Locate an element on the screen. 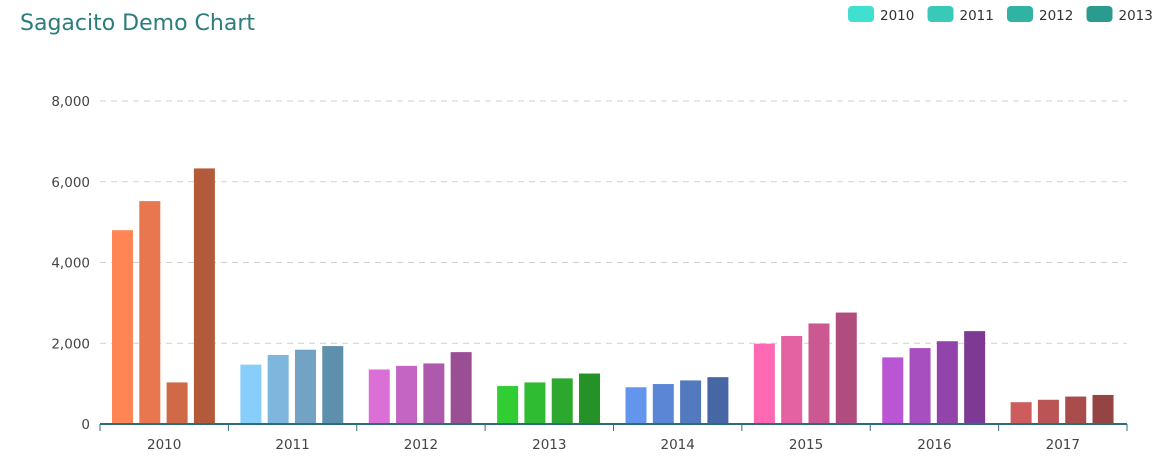 The height and width of the screenshot is (472, 1176). bar-2012-2012 is located at coordinates (434, 393).